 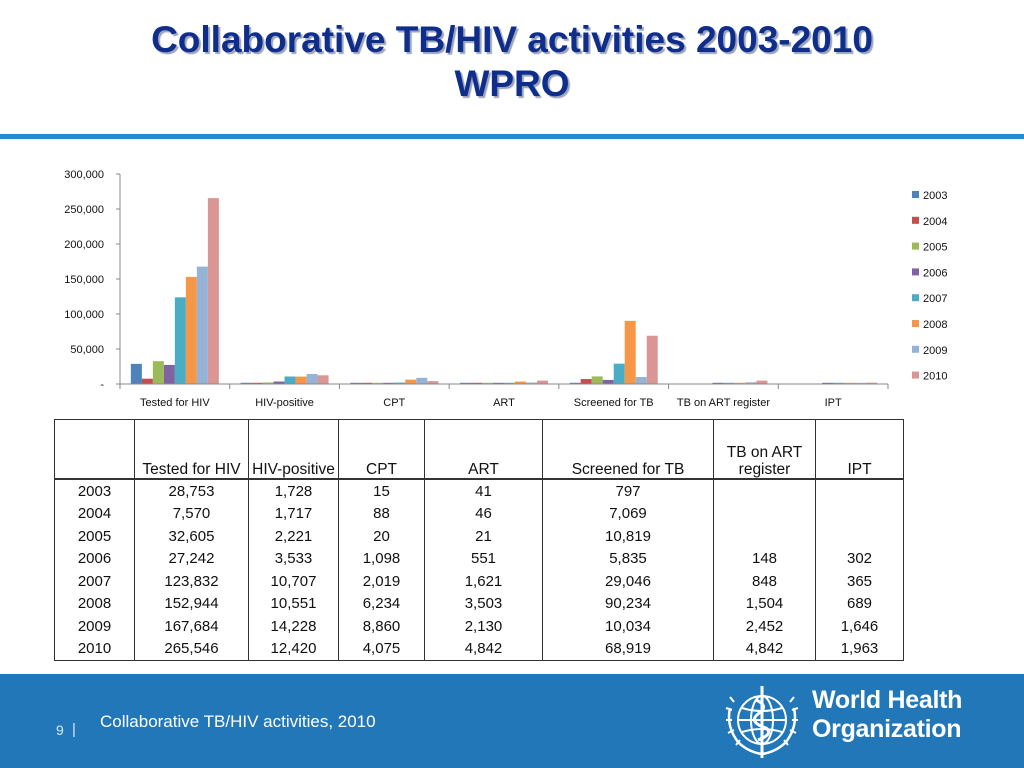 What do you see at coordinates (84, 245) in the screenshot?
I see `y-tick-label: 200,000` at bounding box center [84, 245].